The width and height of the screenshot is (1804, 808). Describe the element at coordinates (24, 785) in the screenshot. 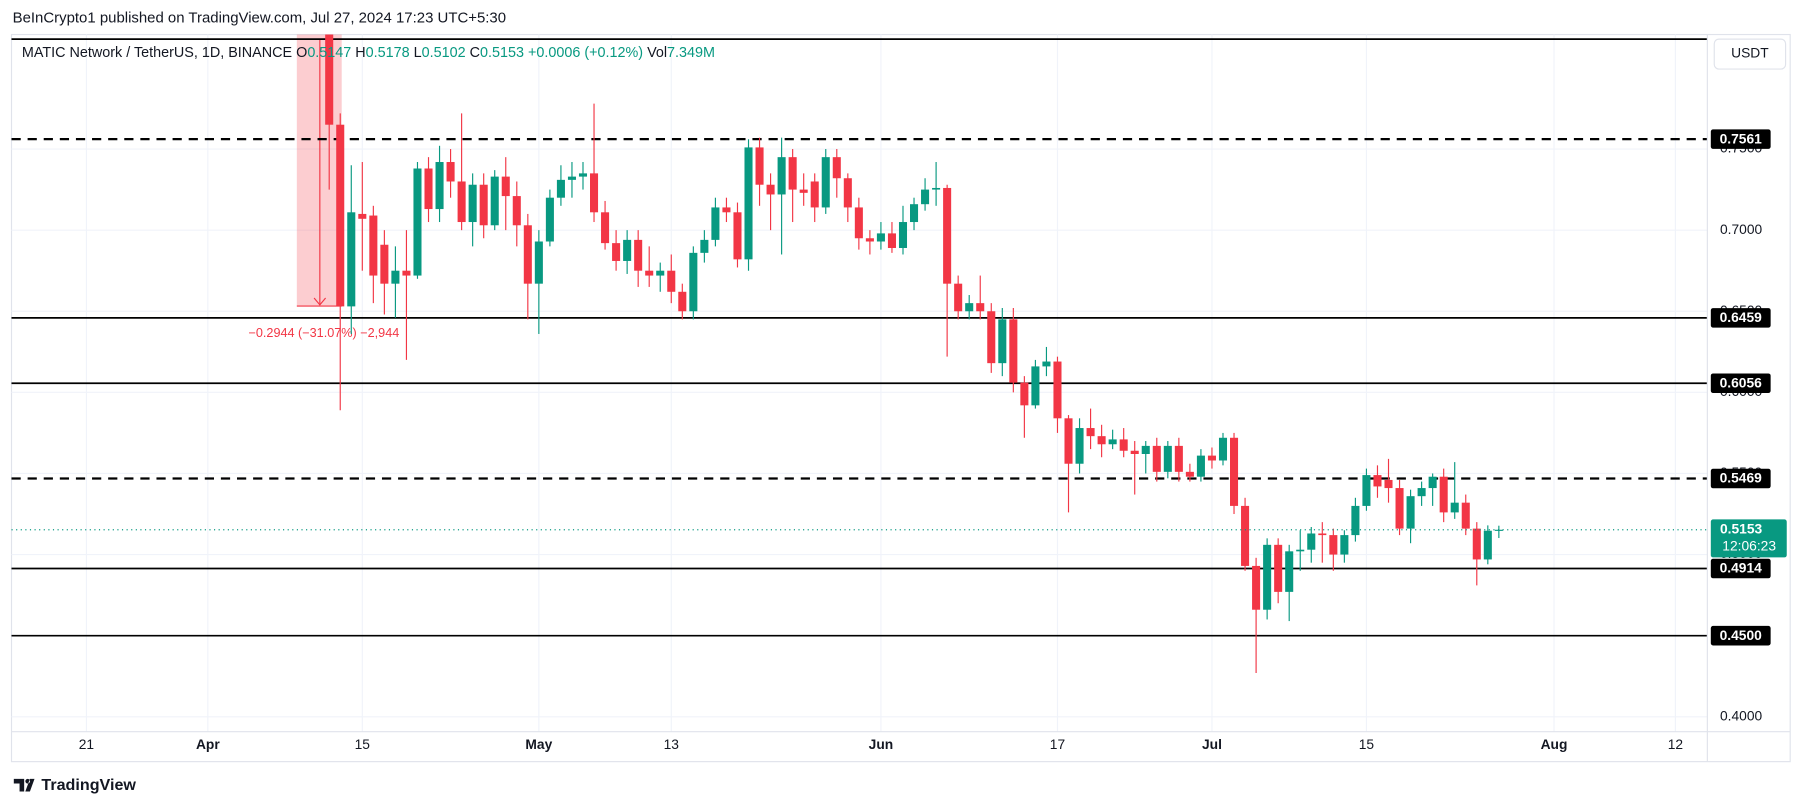

I see `brand-icon` at that location.